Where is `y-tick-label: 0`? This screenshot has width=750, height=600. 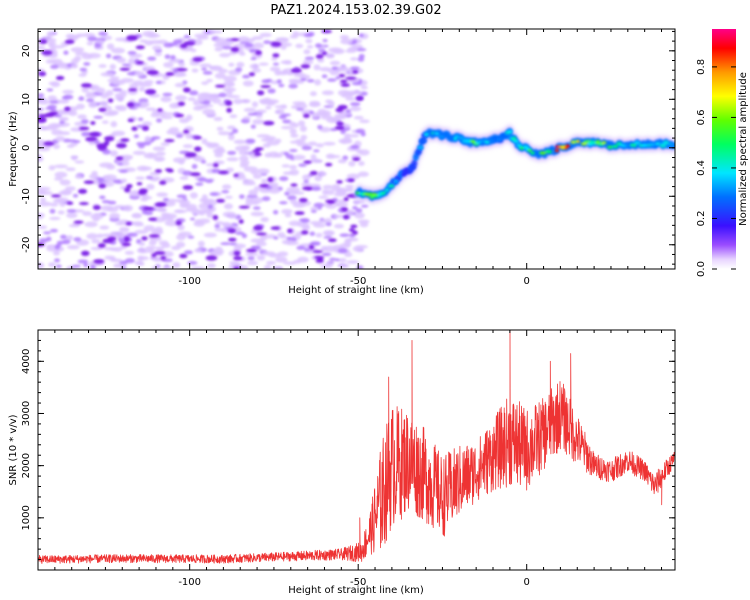
y-tick-label: 0 is located at coordinates (26, 148).